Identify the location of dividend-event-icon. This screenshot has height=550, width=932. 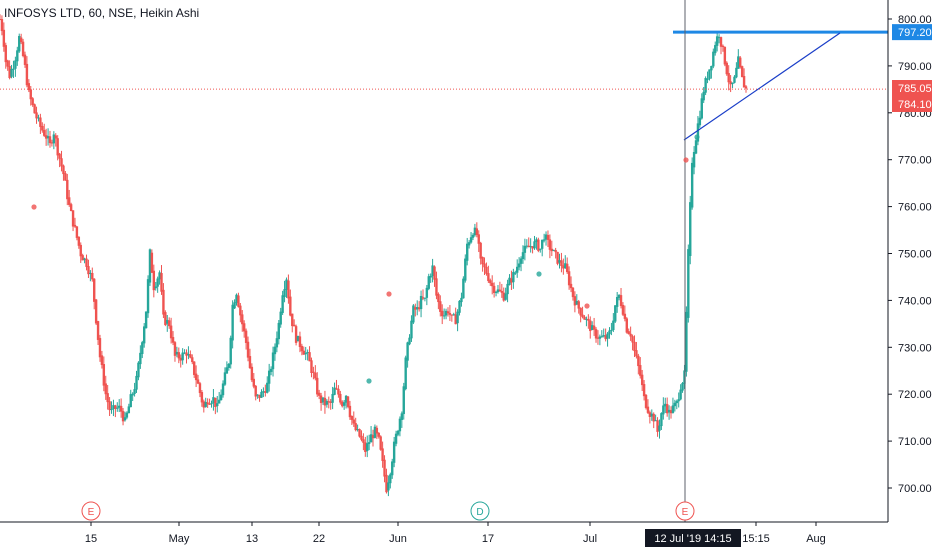
(480, 511).